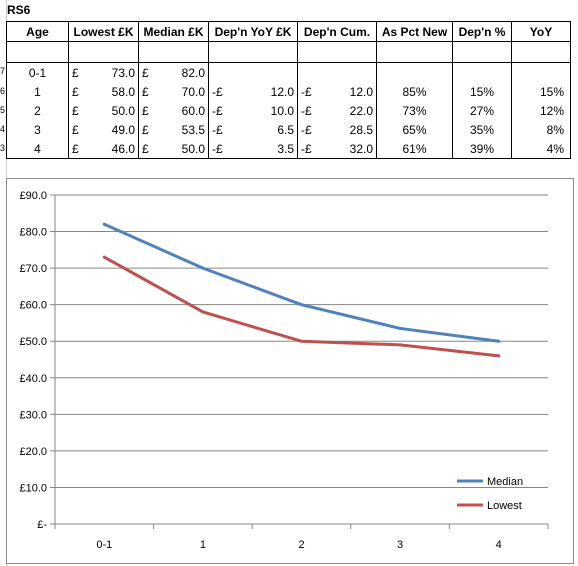 This screenshot has height=566, width=578. Describe the element at coordinates (253, 31) in the screenshot. I see `col-dep-yoy-header: Dep'n YoY £K` at that location.